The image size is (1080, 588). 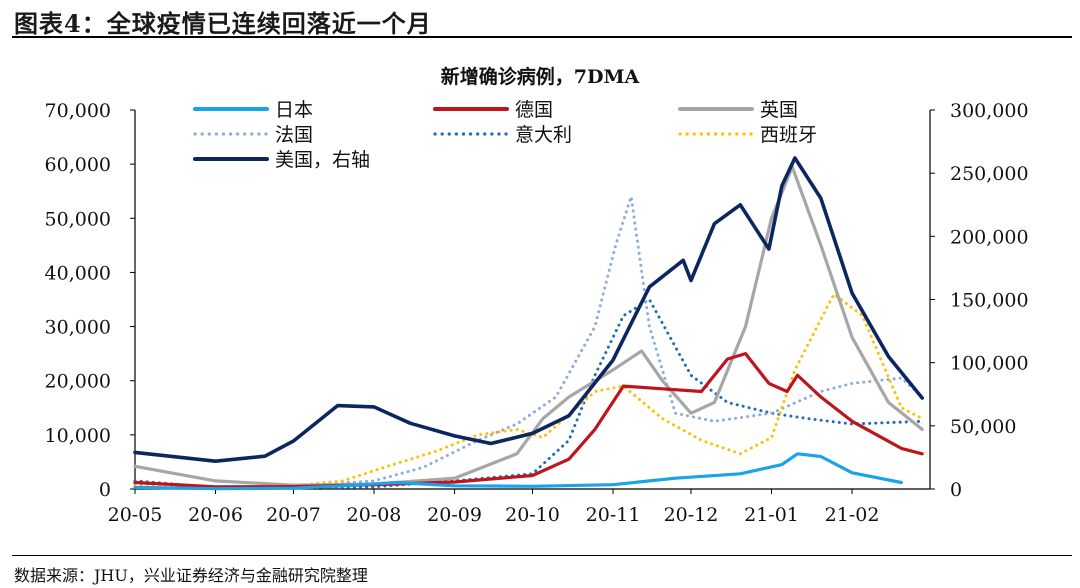 I want to click on x-tick-label: 20-08, so click(x=374, y=515).